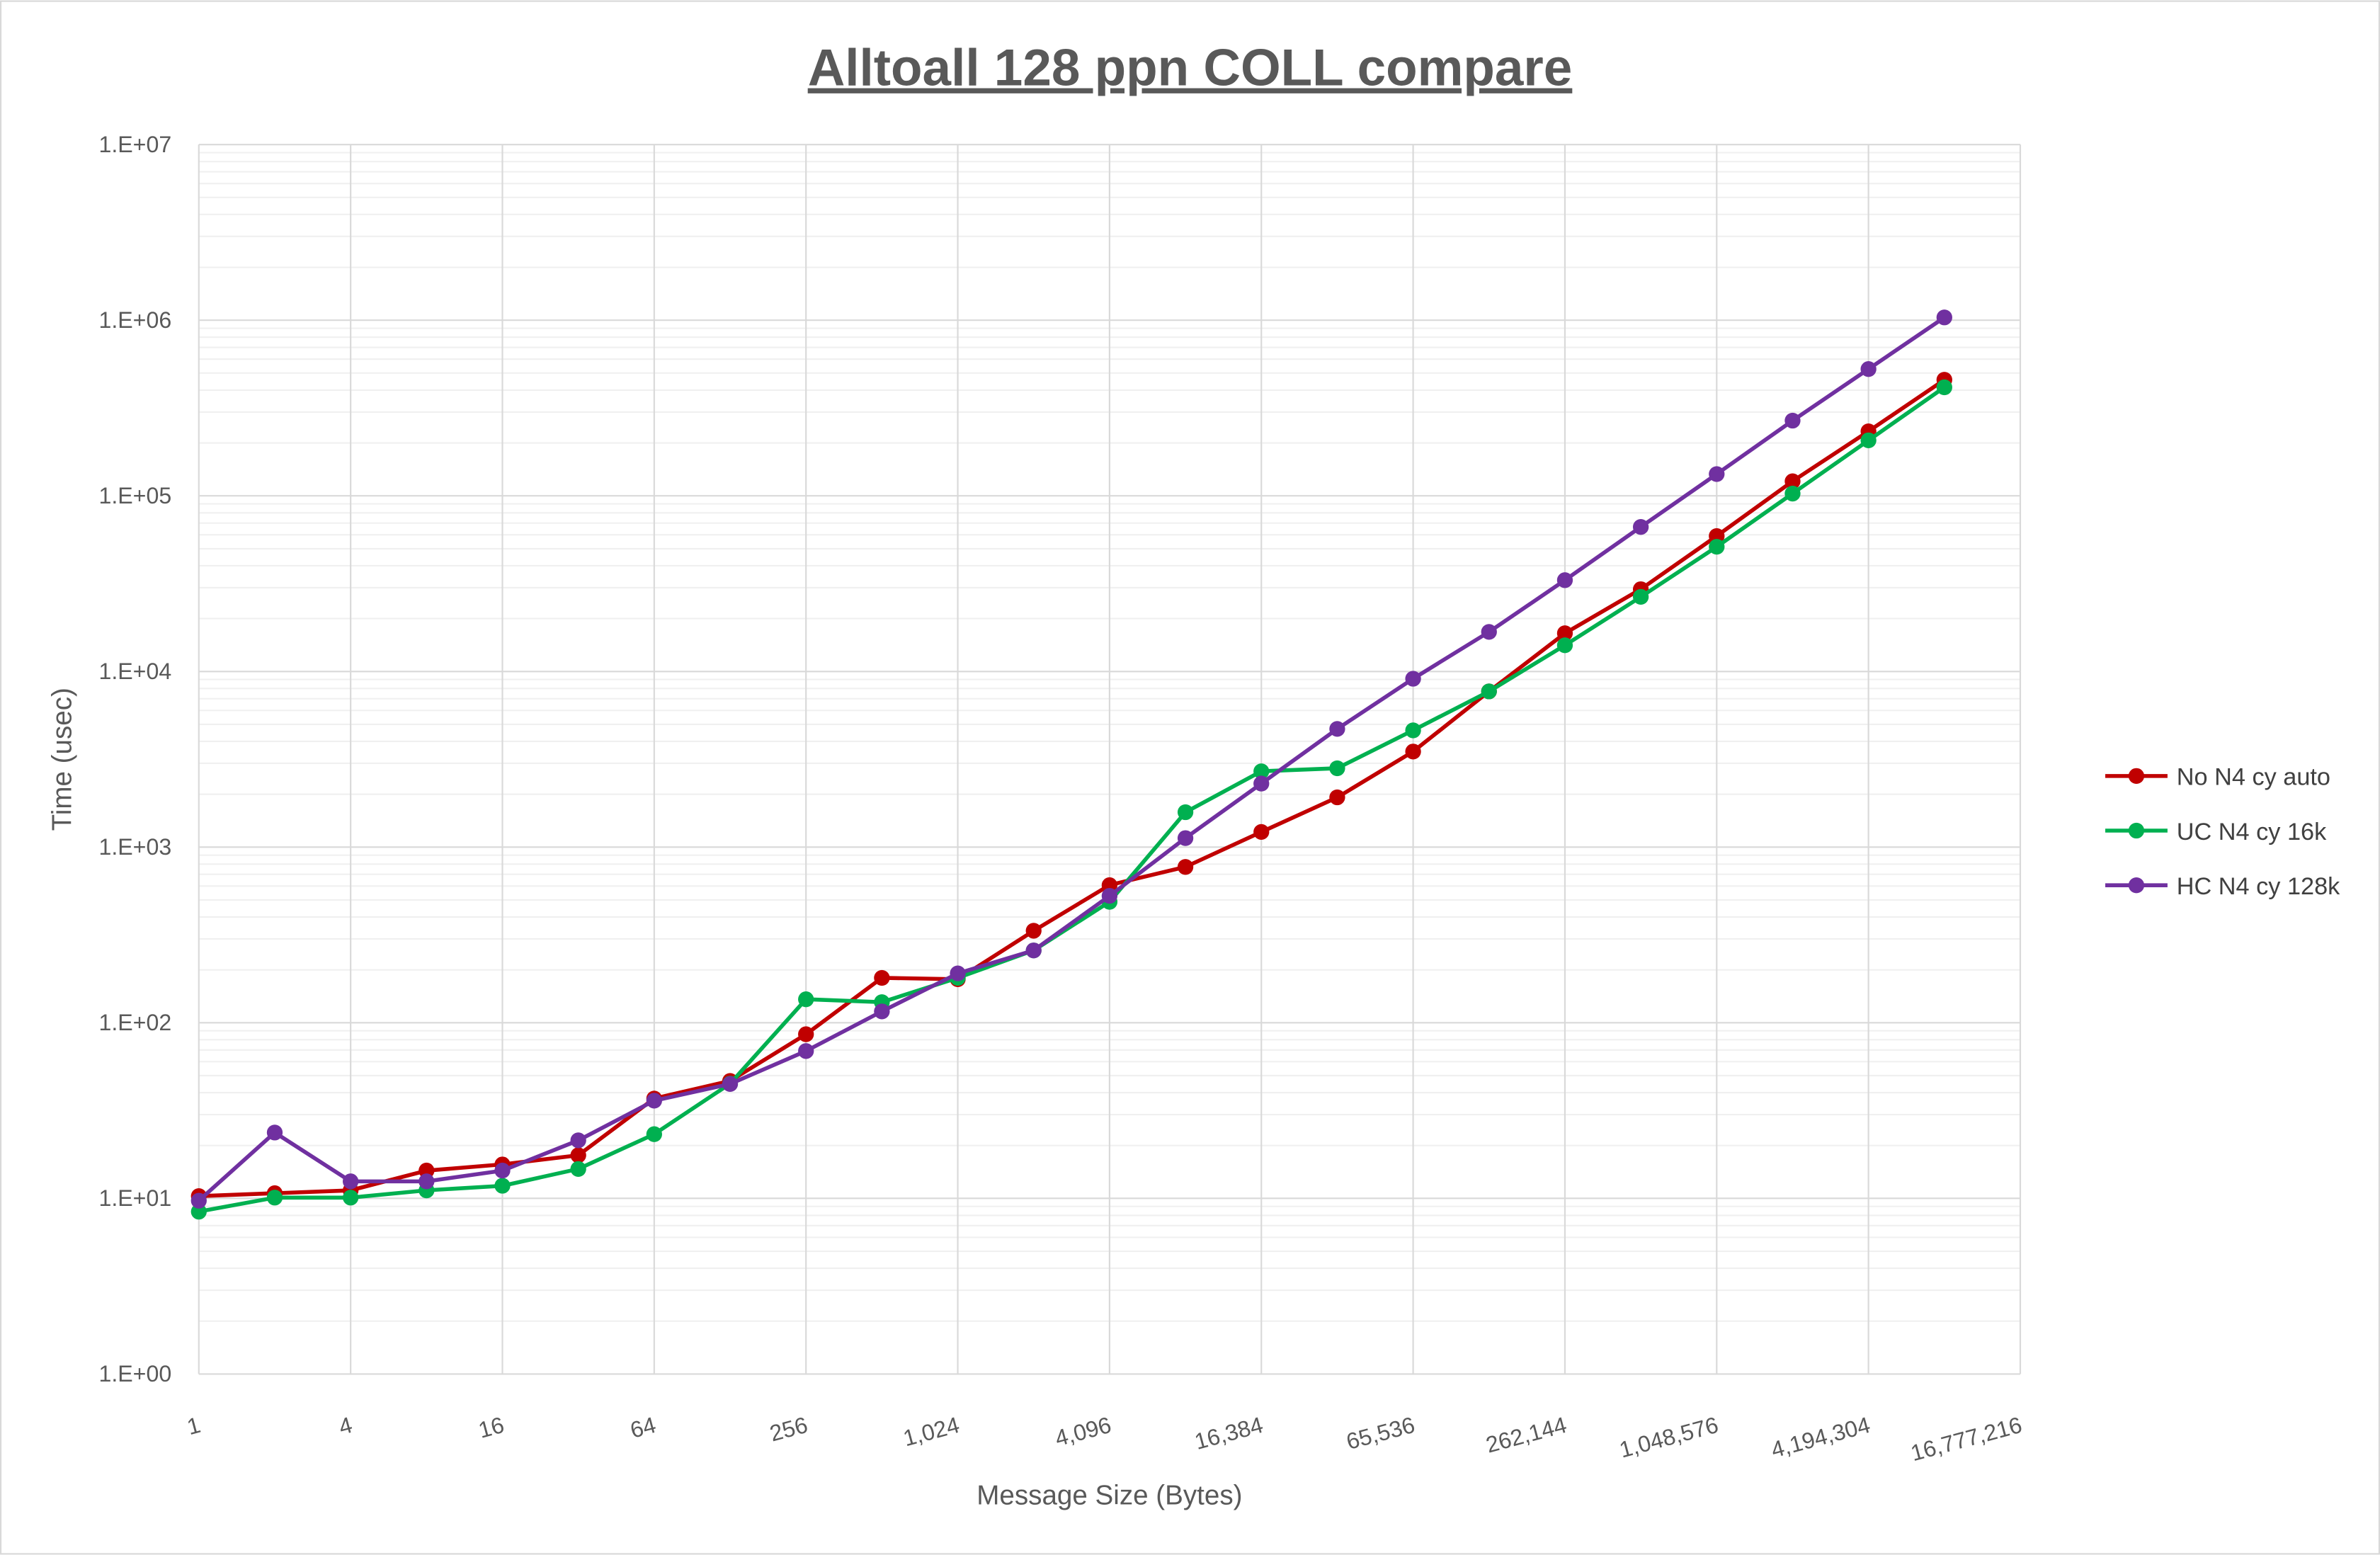  I want to click on legend-item: No N4 cy auto, so click(2217, 777).